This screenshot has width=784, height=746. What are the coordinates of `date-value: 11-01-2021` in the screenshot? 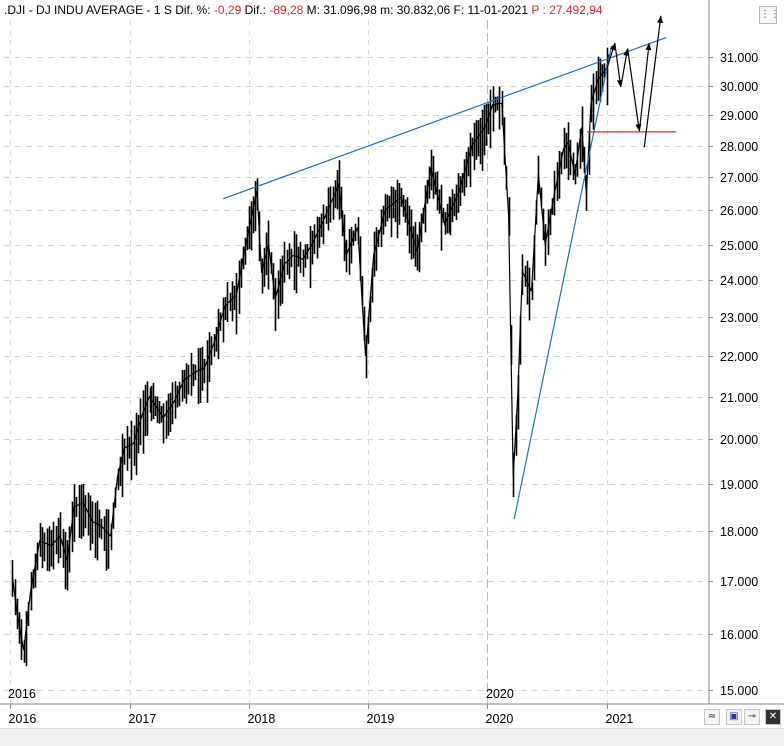 It's located at (498, 10).